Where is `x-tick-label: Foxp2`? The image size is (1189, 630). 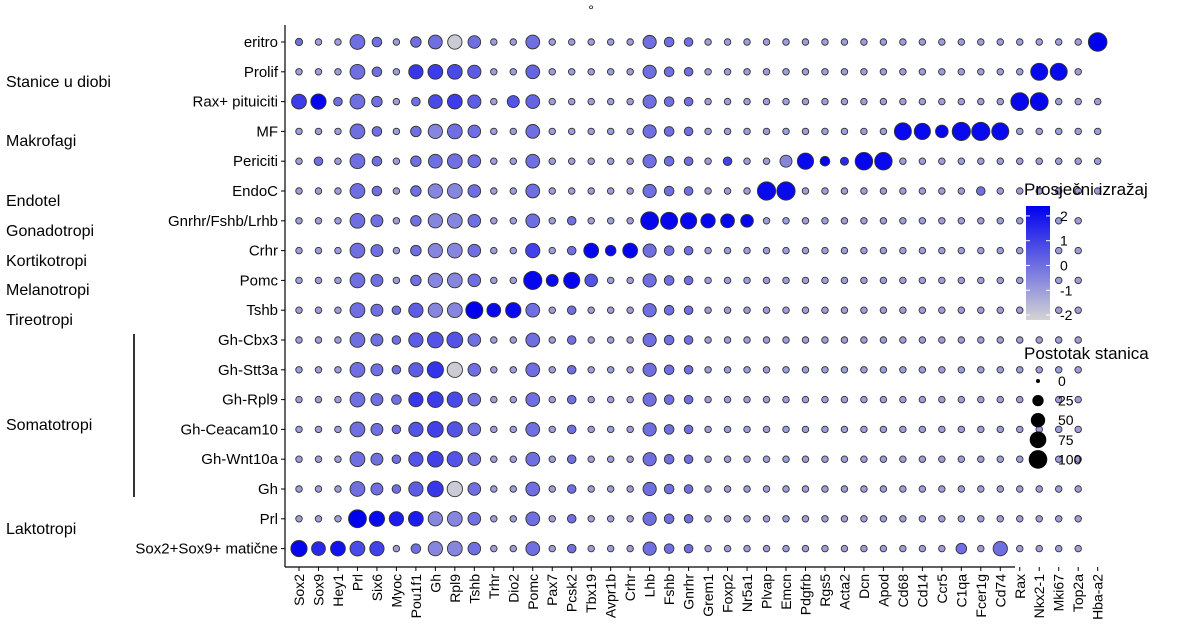 x-tick-label: Foxp2 is located at coordinates (728, 593).